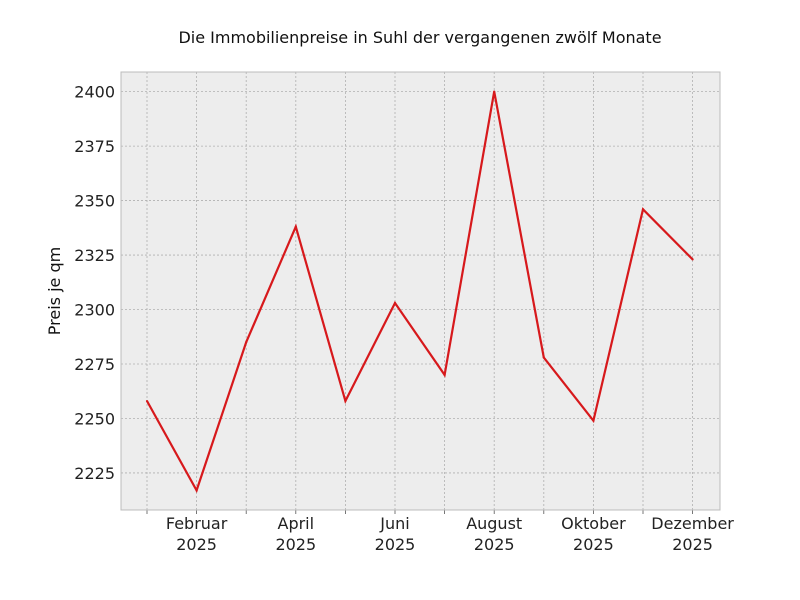  I want to click on y-axis-label: Preis je qm, so click(54, 291).